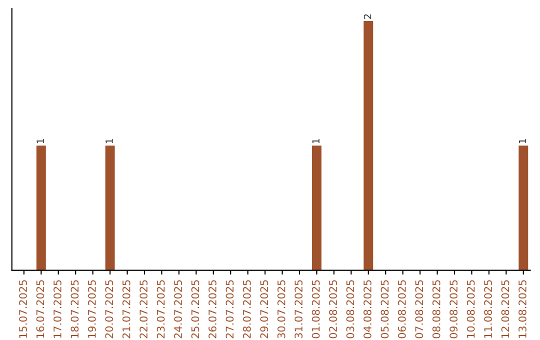 Image resolution: width=540 pixels, height=340 pixels. What do you see at coordinates (23, 309) in the screenshot?
I see `x-tick-label: 15.07.2025` at bounding box center [23, 309].